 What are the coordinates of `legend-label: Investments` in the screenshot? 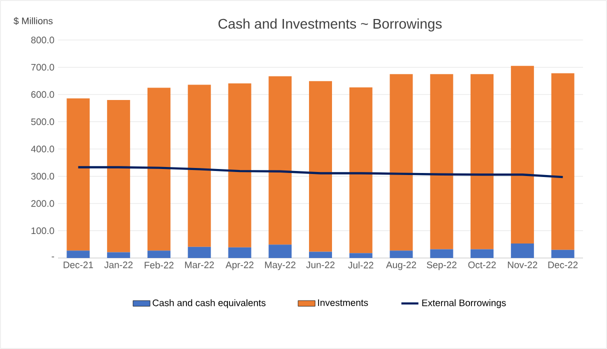 It's located at (343, 302).